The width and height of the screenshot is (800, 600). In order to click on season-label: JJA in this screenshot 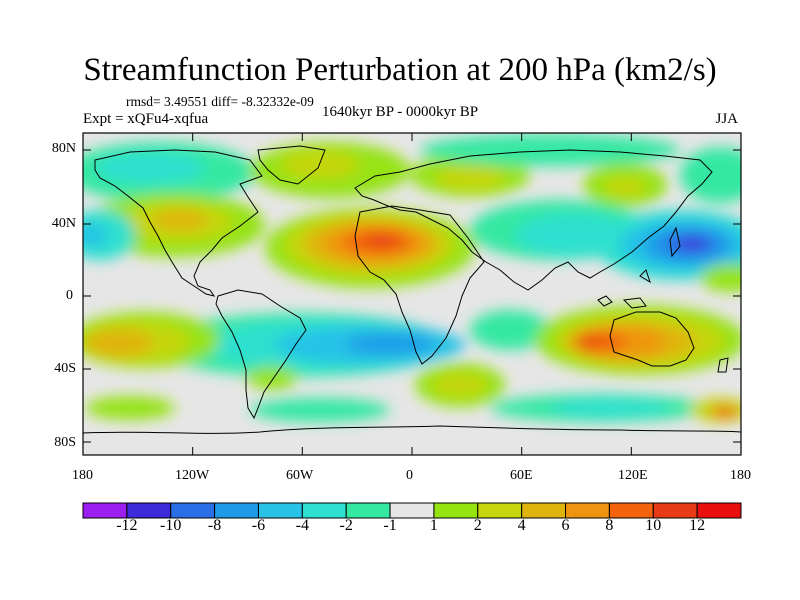, I will do `click(726, 119)`.